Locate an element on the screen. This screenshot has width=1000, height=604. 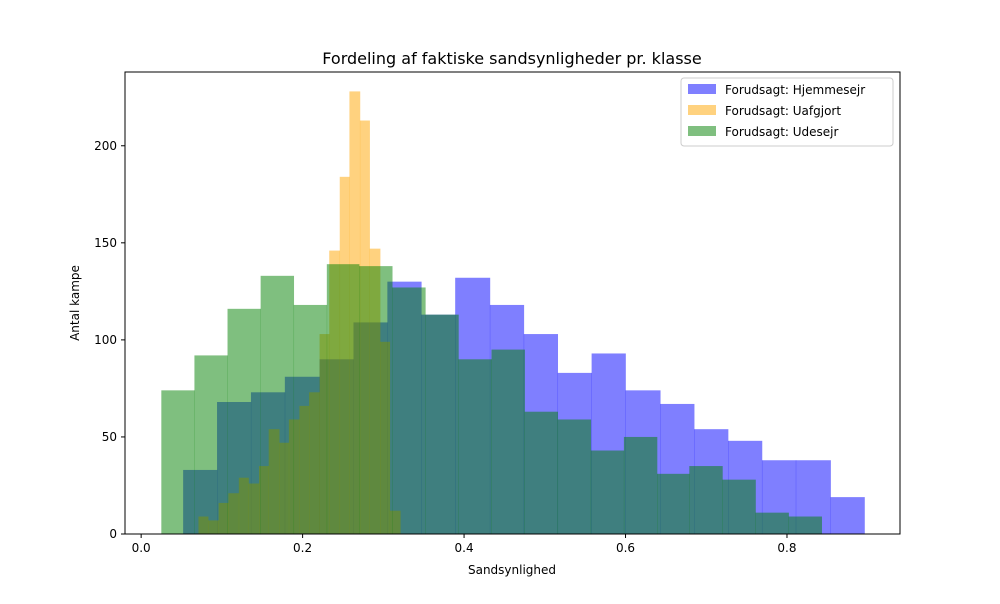
x-axis: 0.0 0.2 0.4 0.6 0.8 is located at coordinates (464, 544).